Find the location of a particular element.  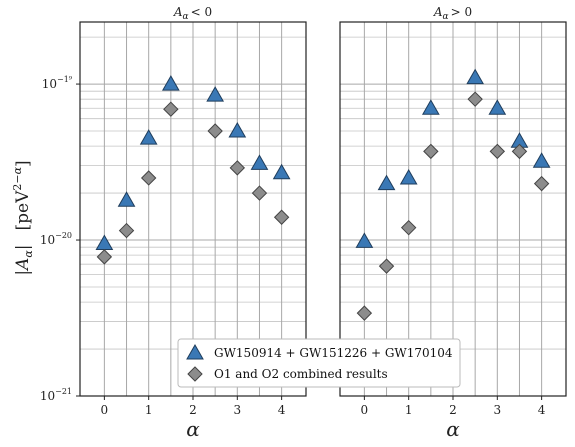

legend-label: GW150914 + GW151226 + GW170104 is located at coordinates (333, 353).